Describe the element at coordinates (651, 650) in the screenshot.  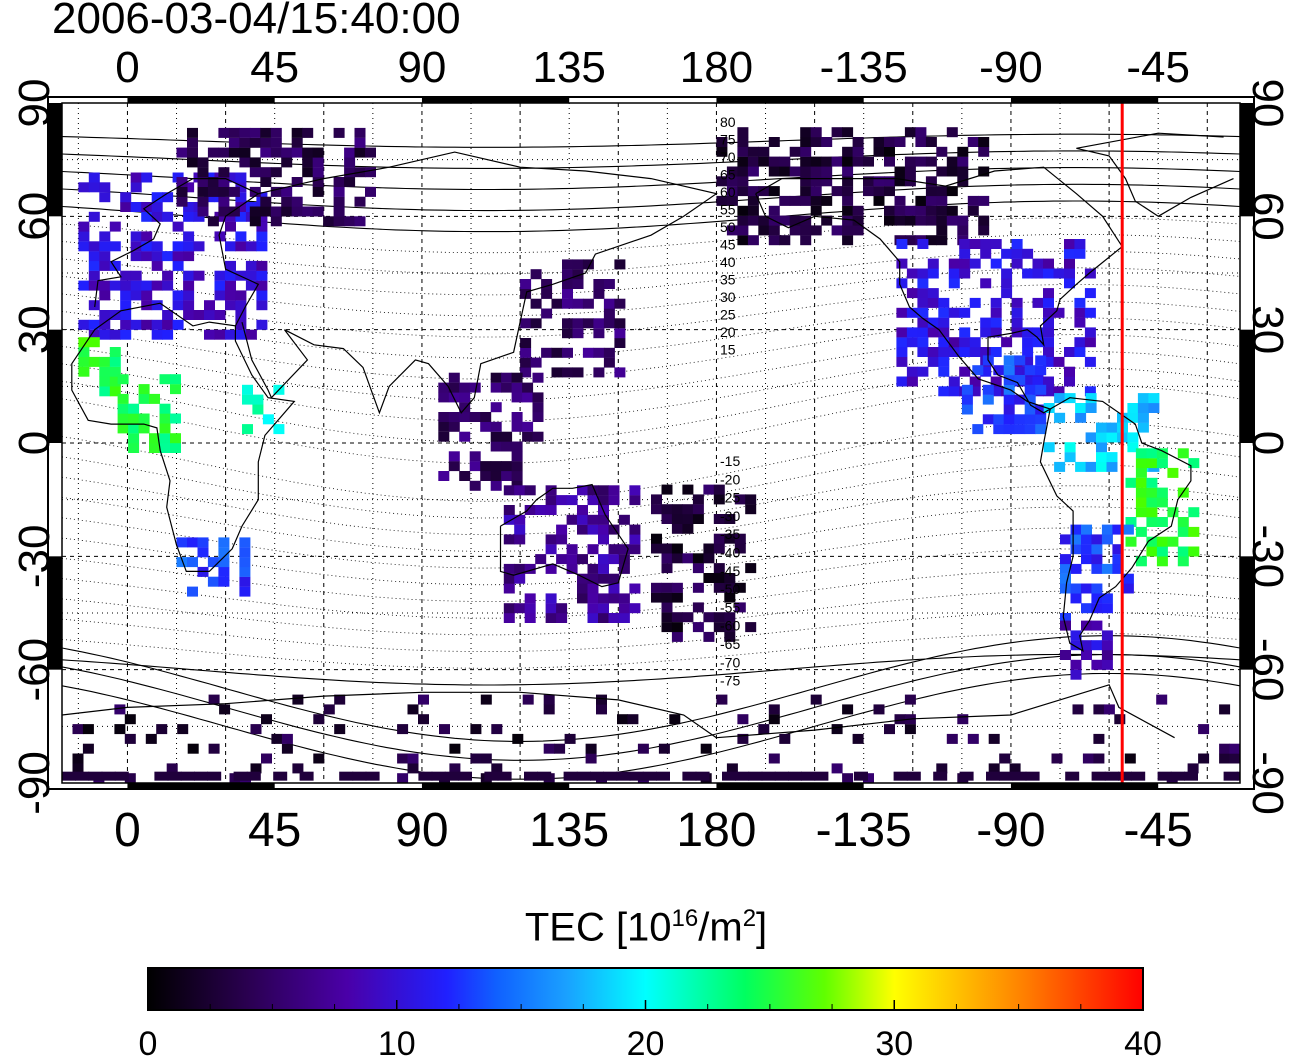
I see `magnetic-contour` at that location.